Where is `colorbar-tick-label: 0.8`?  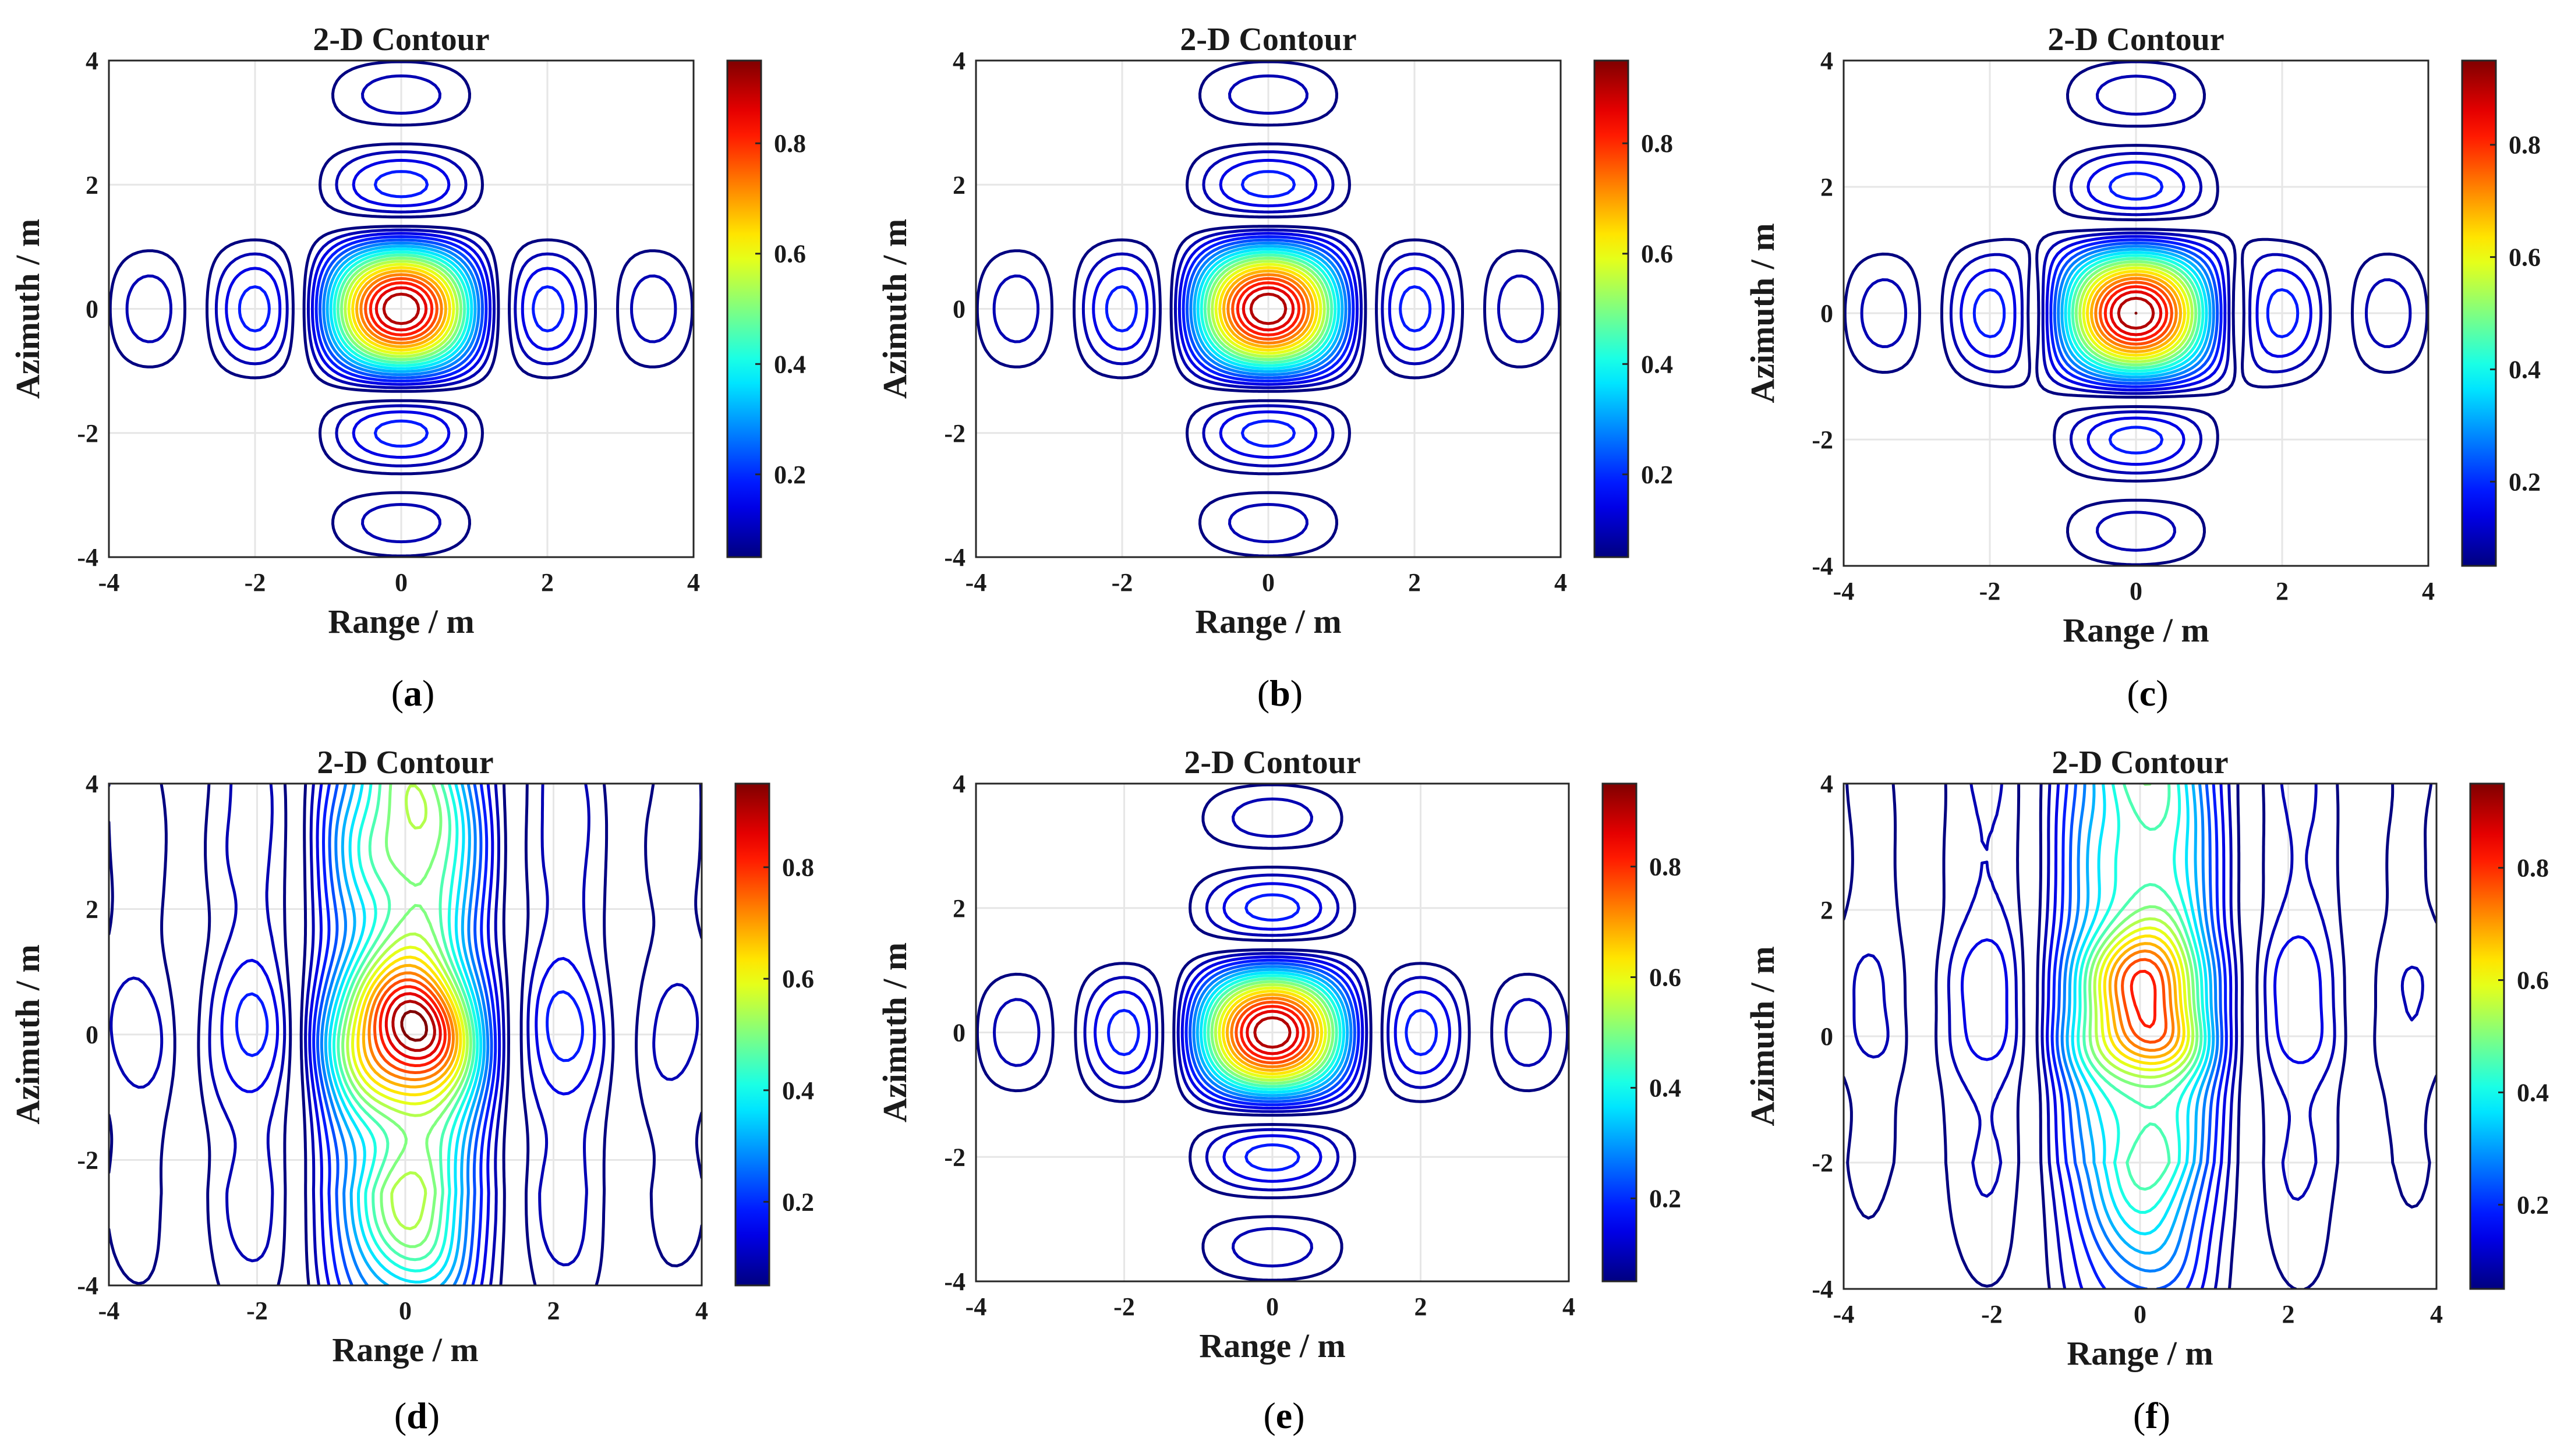
colorbar-tick-label: 0.8 is located at coordinates (1665, 867).